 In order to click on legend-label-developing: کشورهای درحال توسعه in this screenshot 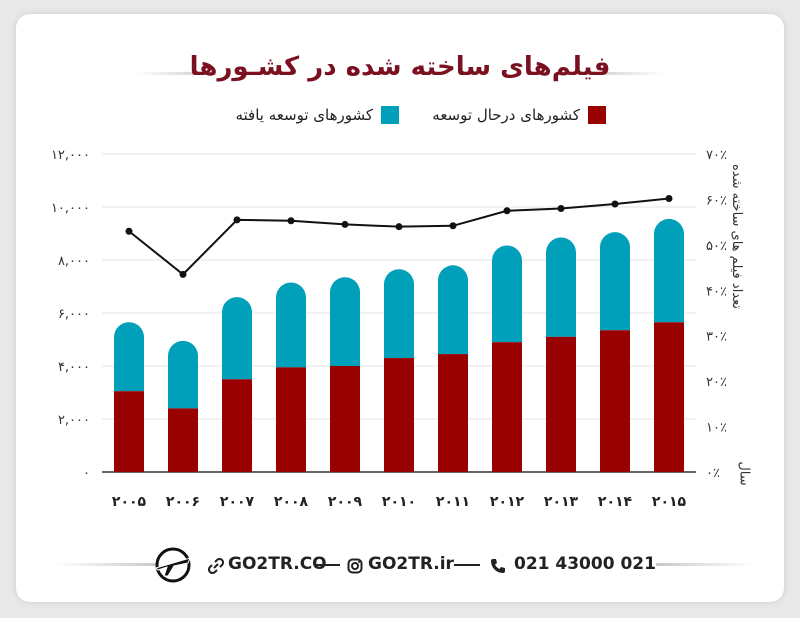, I will do `click(506, 115)`.